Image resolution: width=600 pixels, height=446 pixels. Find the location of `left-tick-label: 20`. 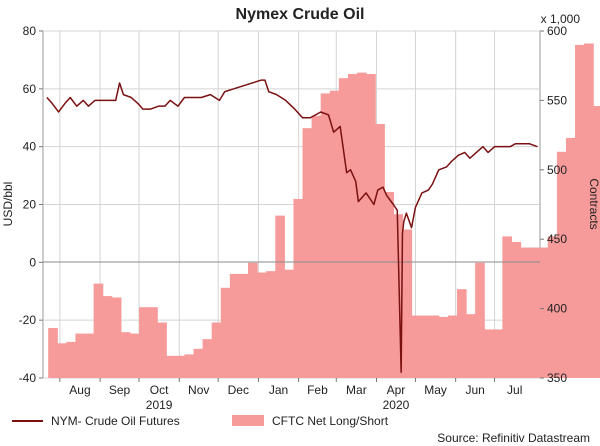

left-tick-label: 20 is located at coordinates (30, 205).